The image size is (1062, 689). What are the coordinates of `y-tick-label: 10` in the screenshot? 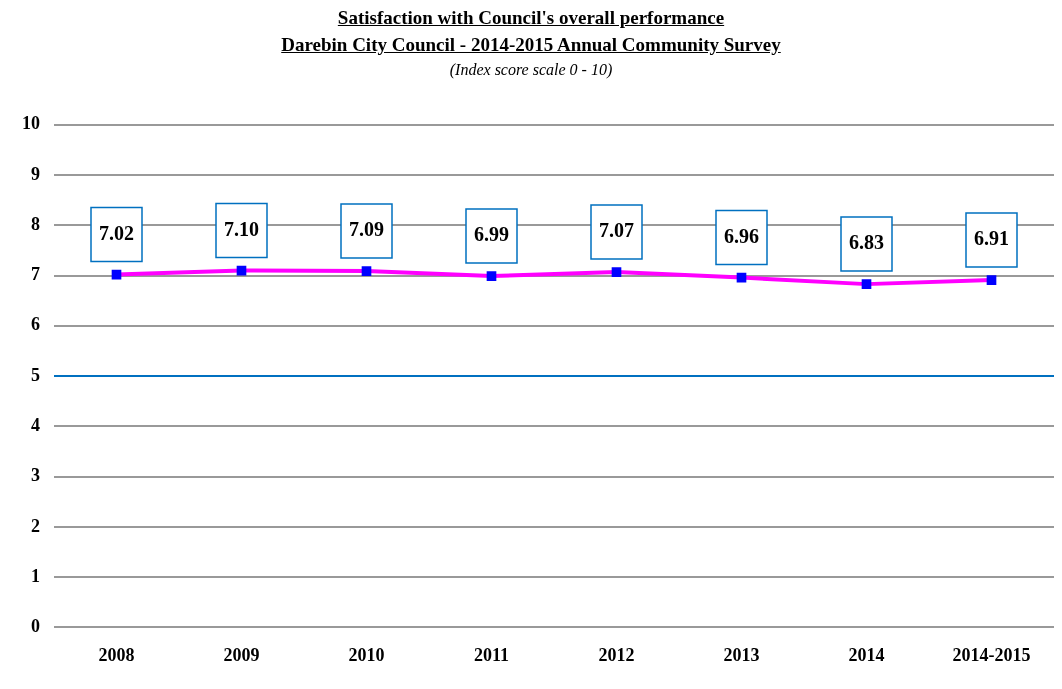 It's located at (31, 123).